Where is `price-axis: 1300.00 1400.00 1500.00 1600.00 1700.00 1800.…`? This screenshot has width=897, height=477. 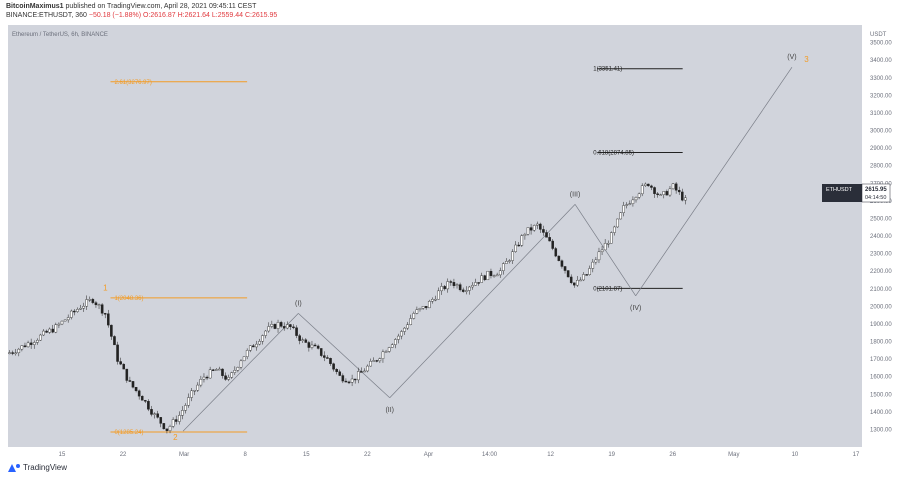
price-axis: 1300.00 1400.00 1500.00 1600.00 1700.00 1800.… is located at coordinates (881, 237).